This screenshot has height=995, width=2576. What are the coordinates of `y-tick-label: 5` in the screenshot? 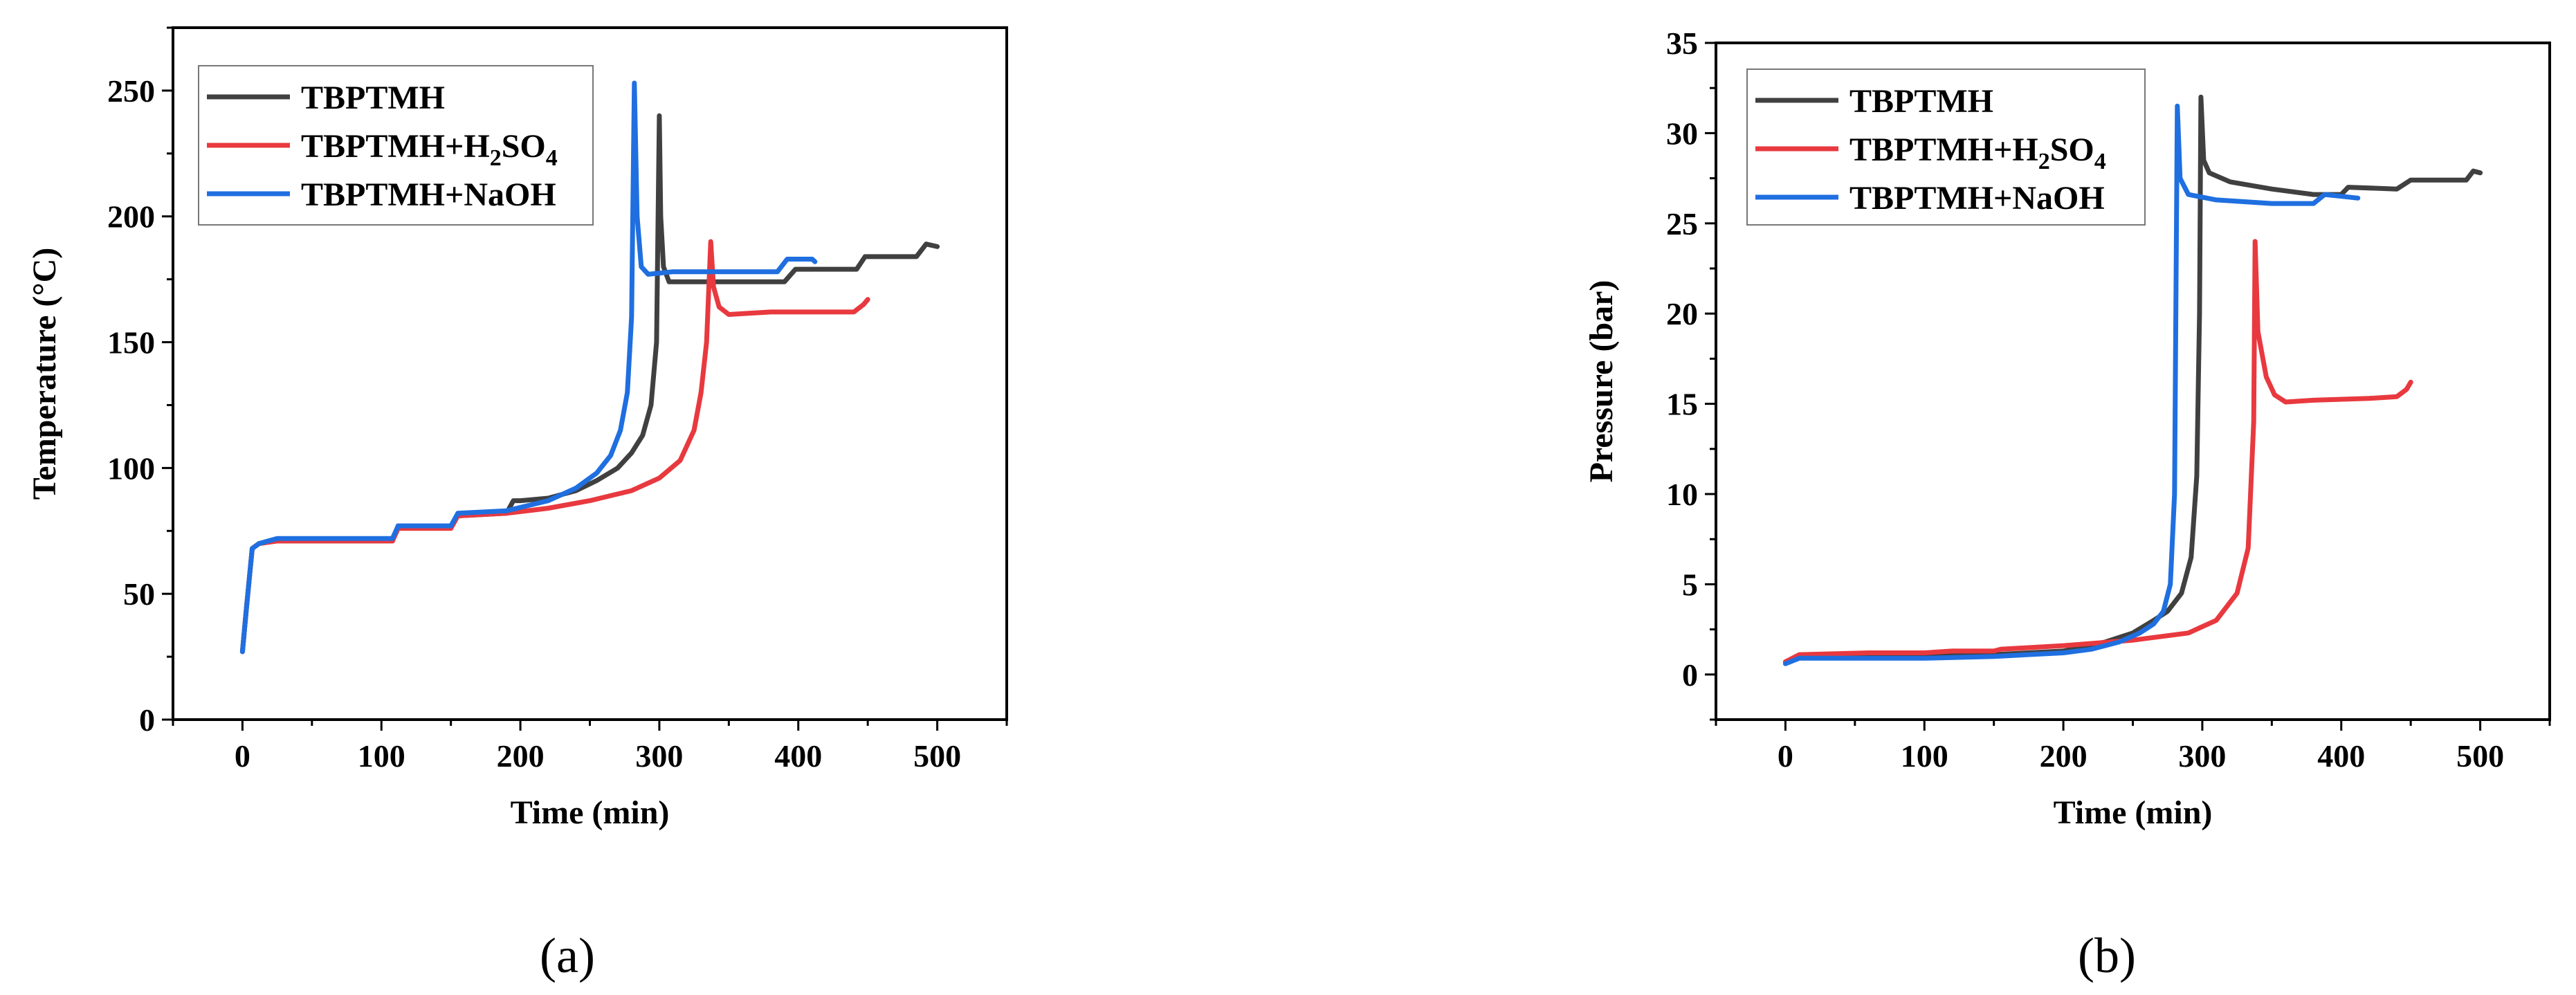 It's located at (1690, 584).